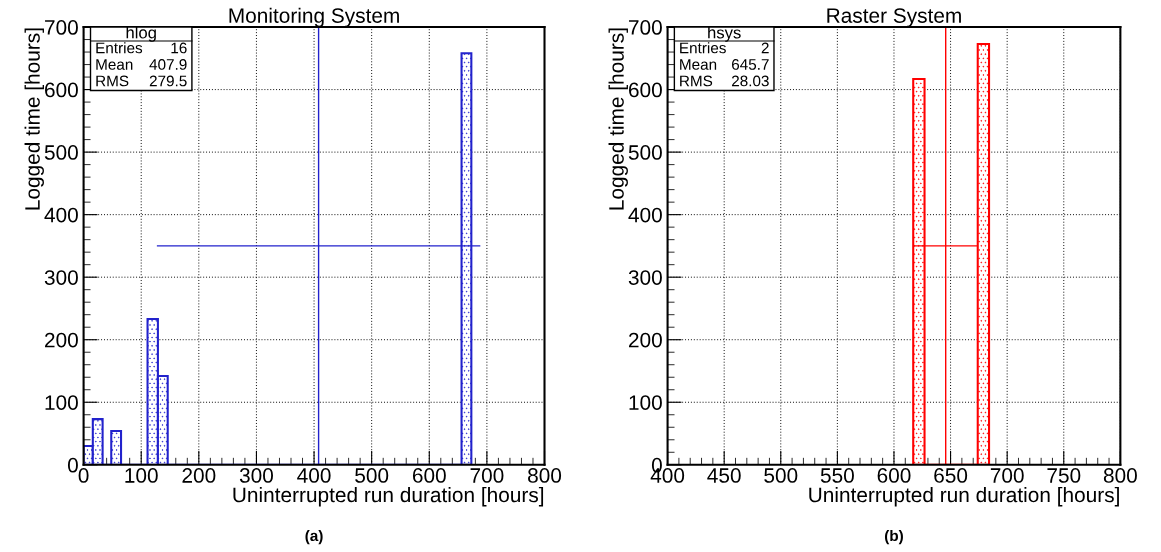  Describe the element at coordinates (1064, 475) in the screenshot. I see `x-tick-label: 750` at that location.